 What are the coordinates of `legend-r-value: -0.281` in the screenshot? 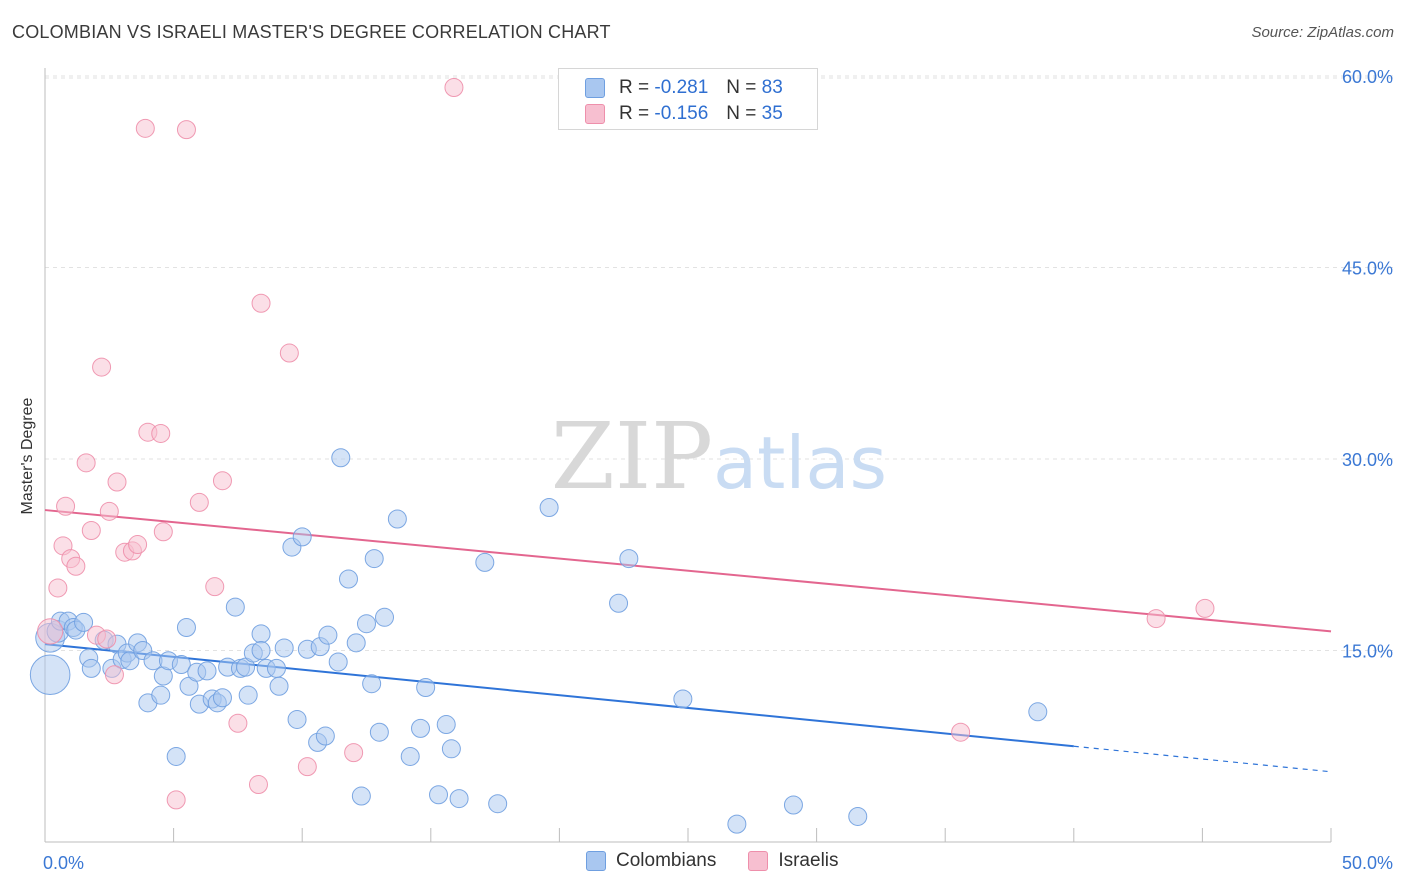 It's located at (681, 87).